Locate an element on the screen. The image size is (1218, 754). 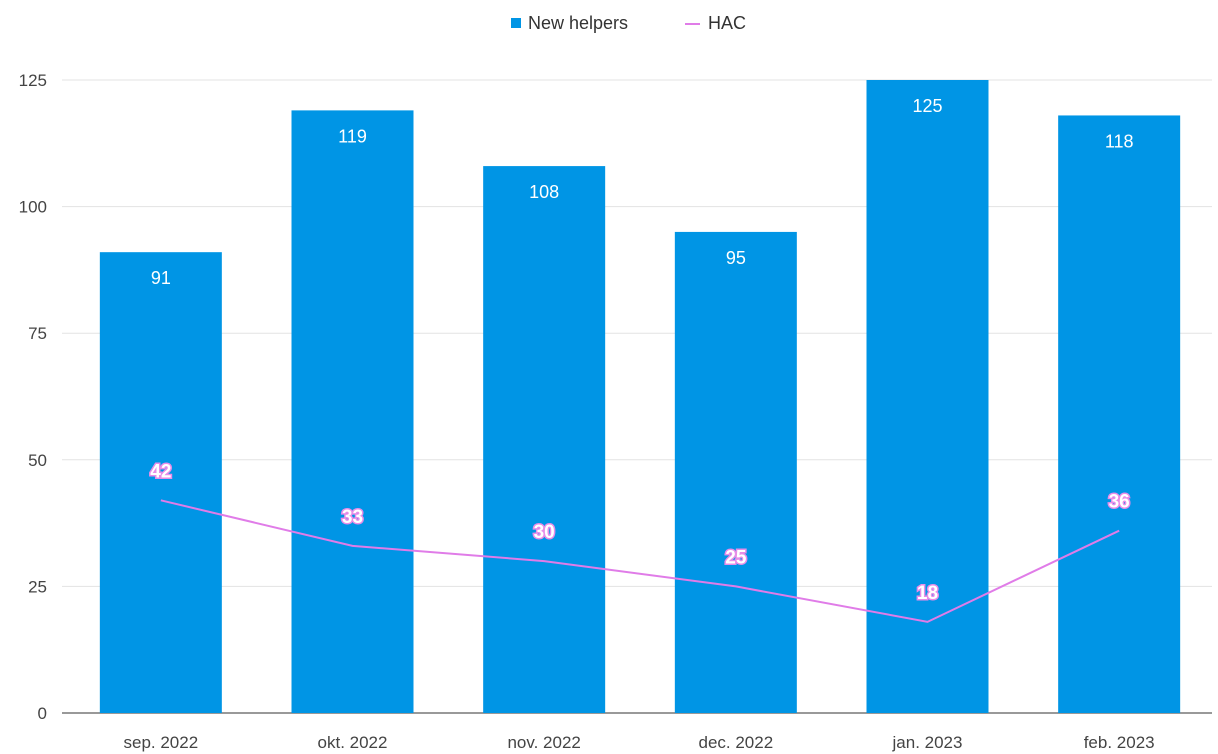
bar-data-label: 119 is located at coordinates (352, 136).